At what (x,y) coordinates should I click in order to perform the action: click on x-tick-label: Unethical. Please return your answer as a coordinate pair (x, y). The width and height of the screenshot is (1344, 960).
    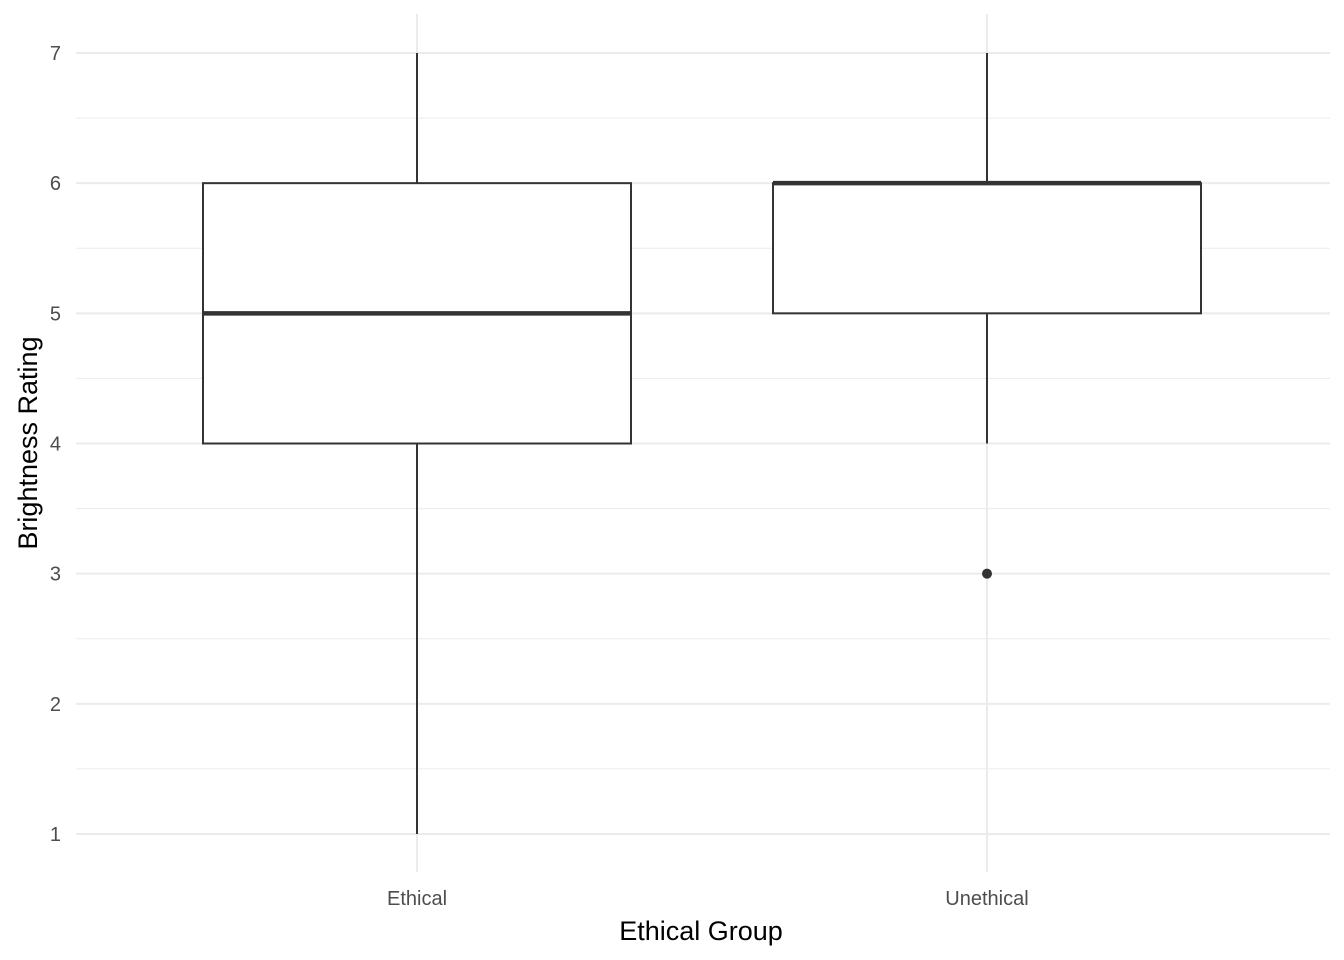
    Looking at the image, I should click on (986, 899).